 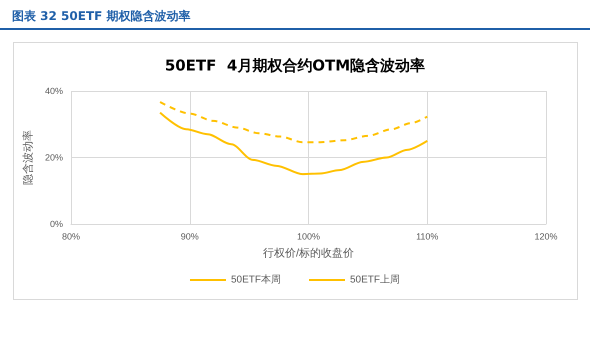 What do you see at coordinates (427, 237) in the screenshot?
I see `x-tick-label: 110%` at bounding box center [427, 237].